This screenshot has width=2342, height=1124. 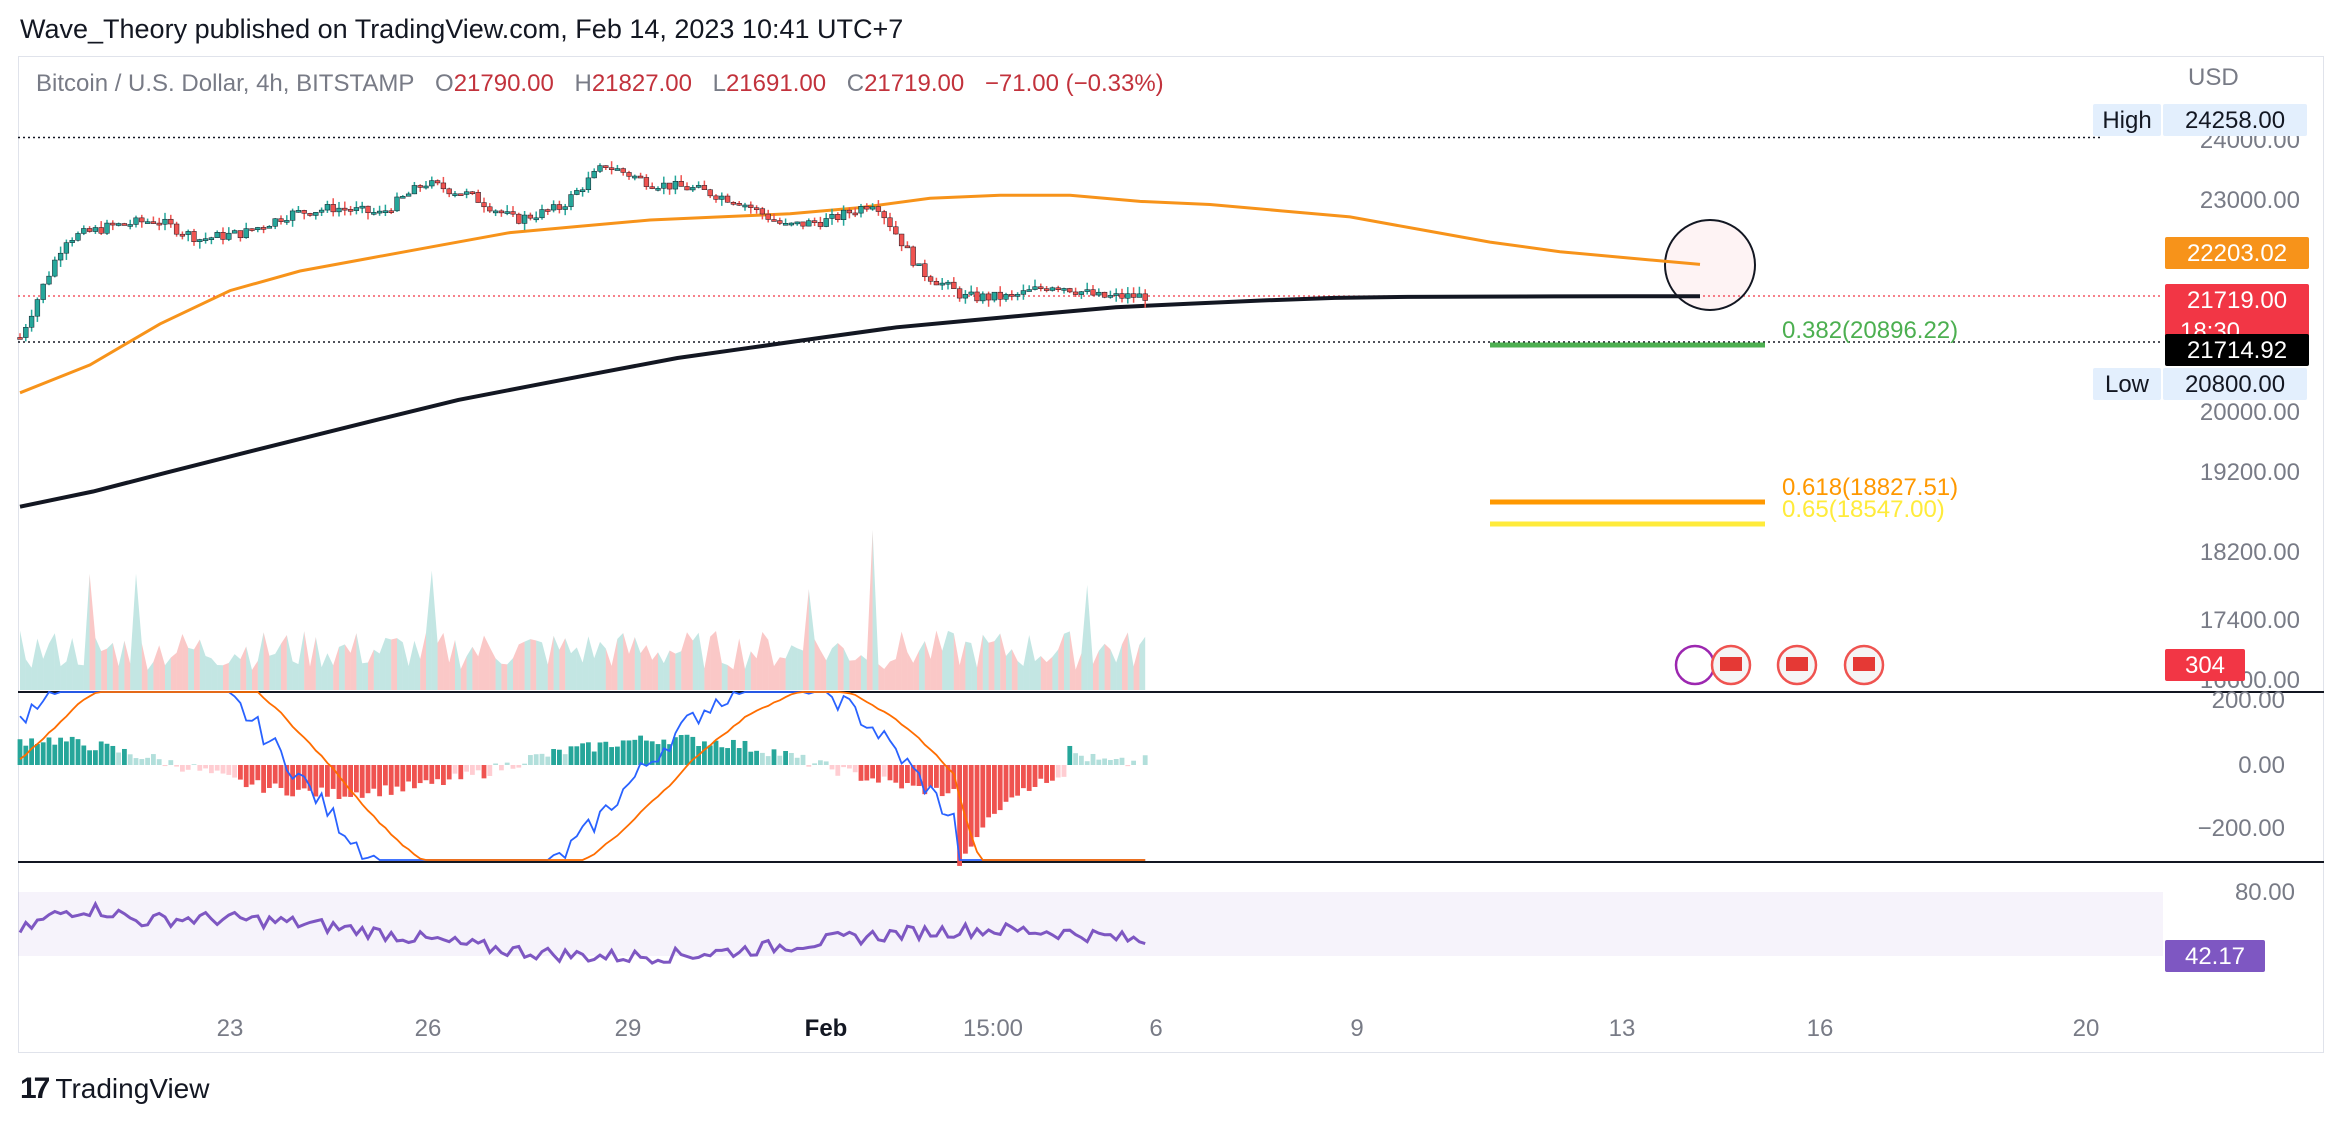 I want to click on macd-tick-label: 200.00, so click(x=2248, y=700).